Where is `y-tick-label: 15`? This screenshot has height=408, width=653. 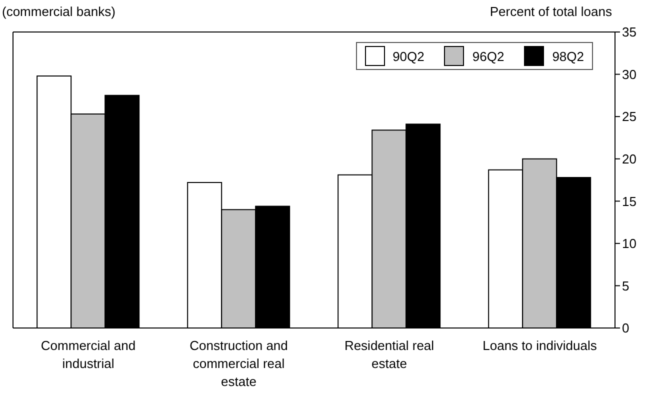
y-tick-label: 15 is located at coordinates (629, 201).